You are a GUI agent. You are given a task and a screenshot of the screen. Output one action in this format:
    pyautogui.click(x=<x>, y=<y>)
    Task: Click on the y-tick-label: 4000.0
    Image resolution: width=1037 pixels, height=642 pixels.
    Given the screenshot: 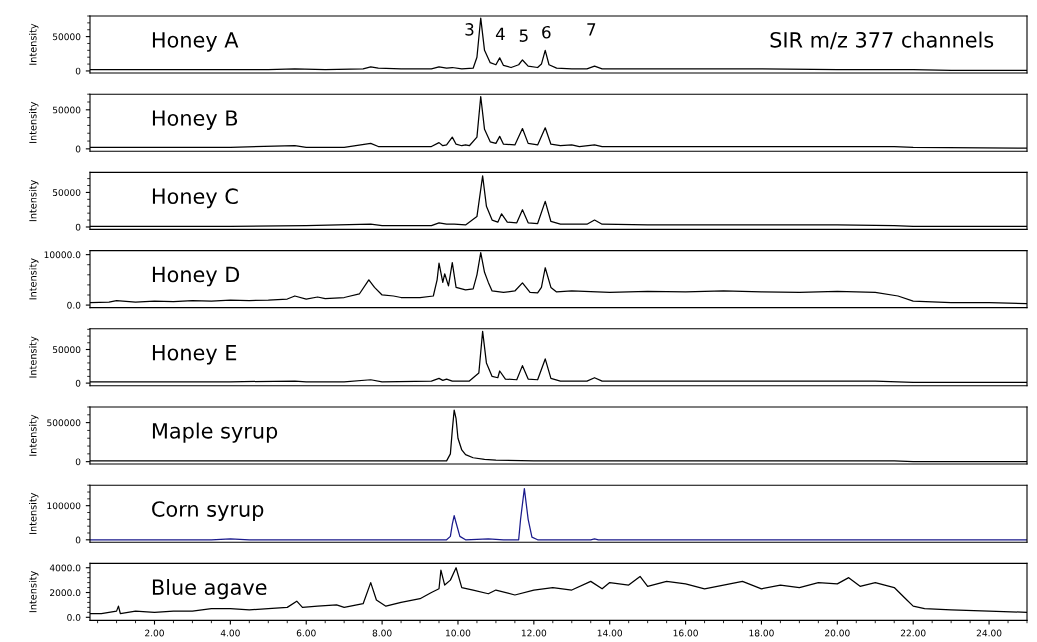 What is the action you would take?
    pyautogui.click(x=65, y=568)
    